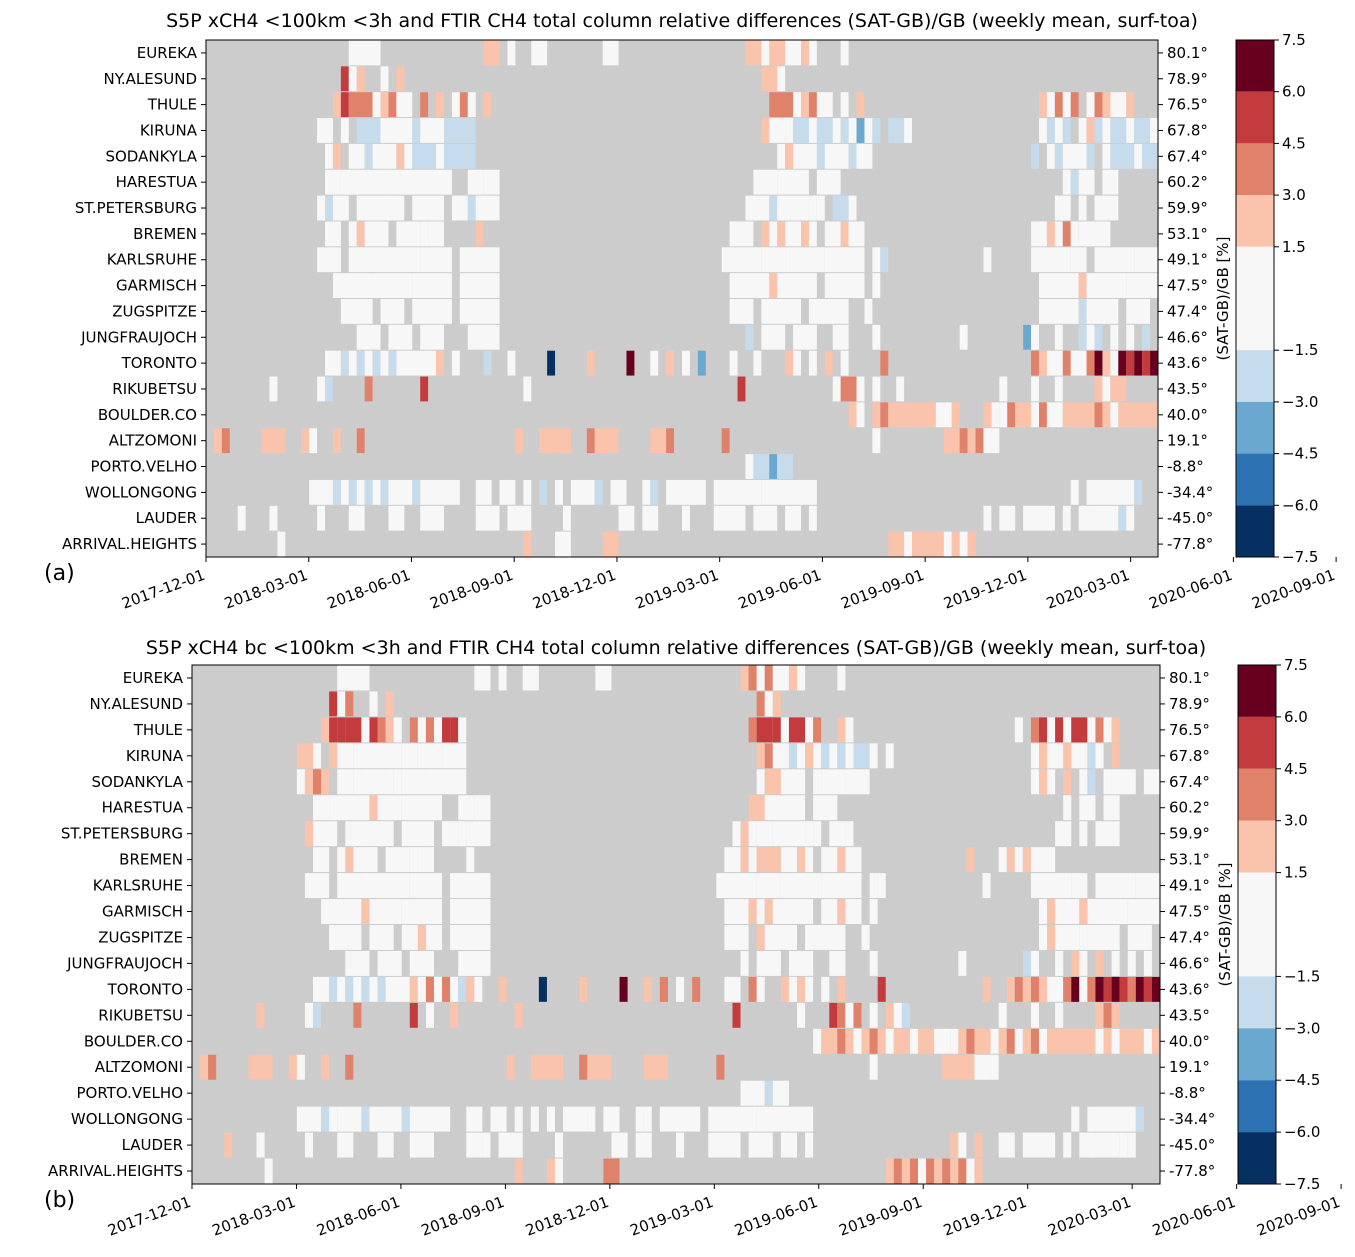 The height and width of the screenshot is (1257, 1355). I want to click on latitude-label: 59.9°, so click(1187, 208).